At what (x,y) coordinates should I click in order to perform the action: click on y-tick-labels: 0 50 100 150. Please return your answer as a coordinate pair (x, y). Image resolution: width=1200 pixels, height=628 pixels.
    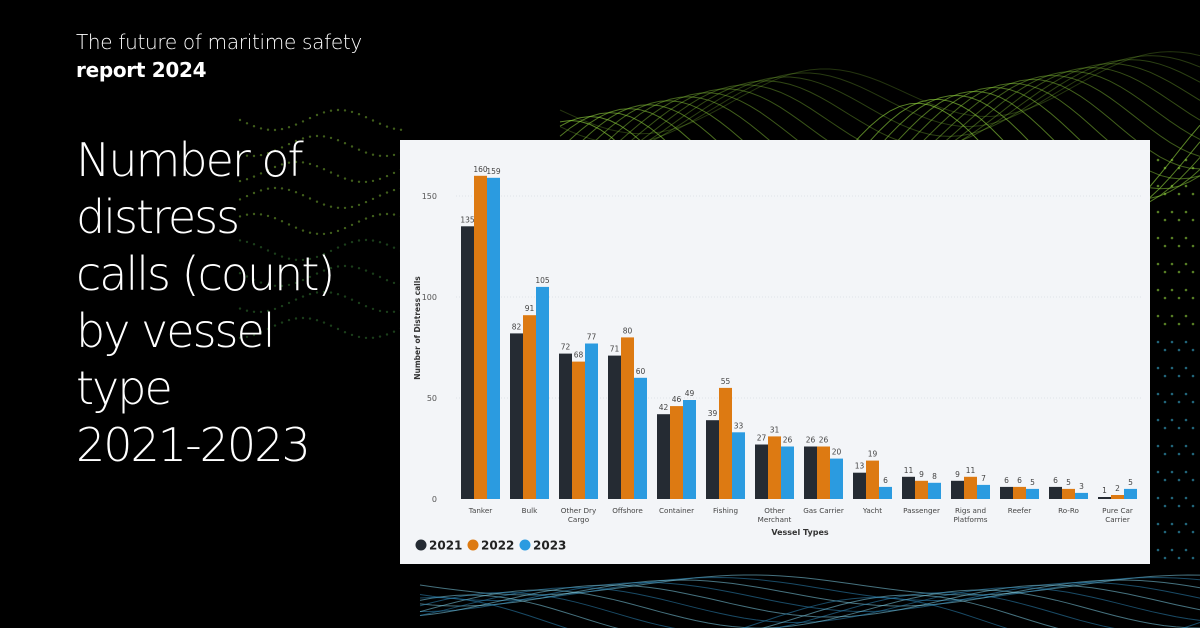
    Looking at the image, I should click on (429, 348).